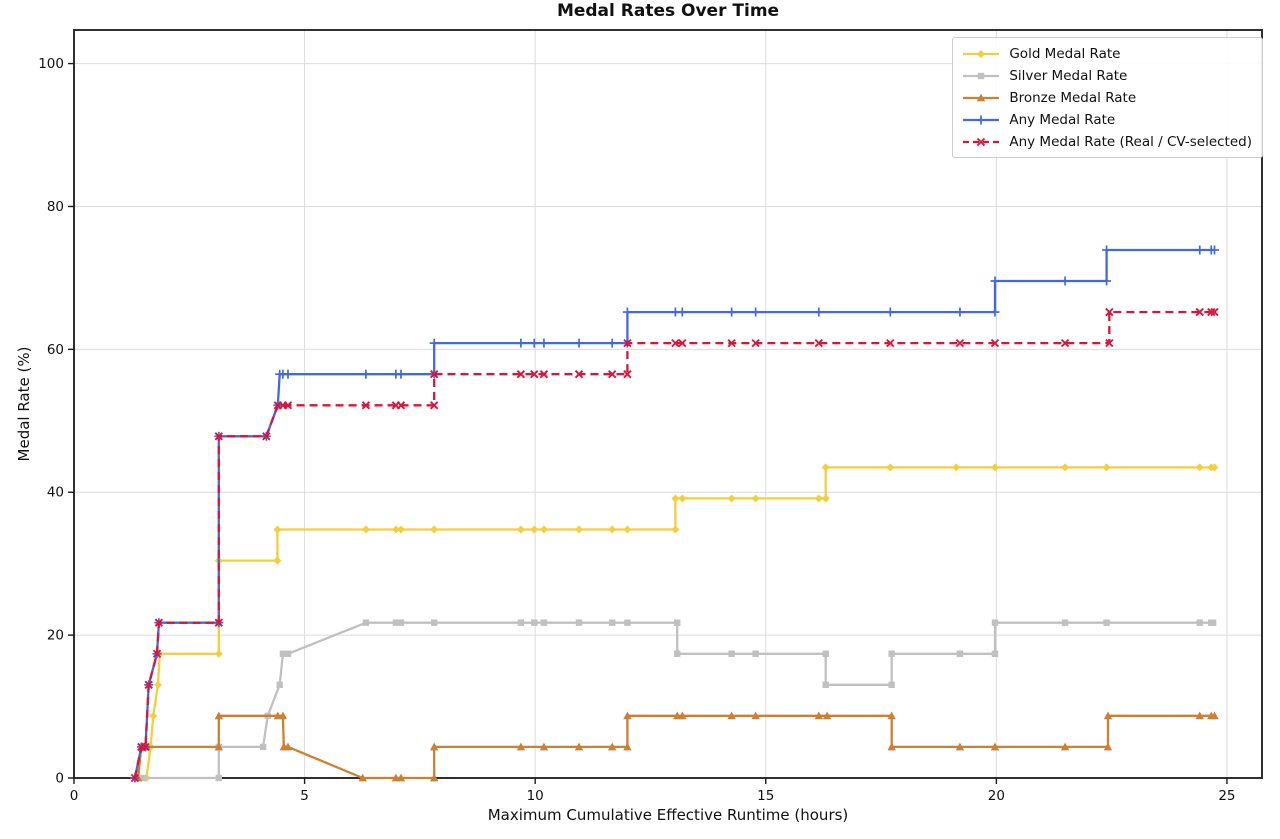 Image resolution: width=1280 pixels, height=839 pixels. I want to click on series-bronze-medal-rate, so click(676, 746).